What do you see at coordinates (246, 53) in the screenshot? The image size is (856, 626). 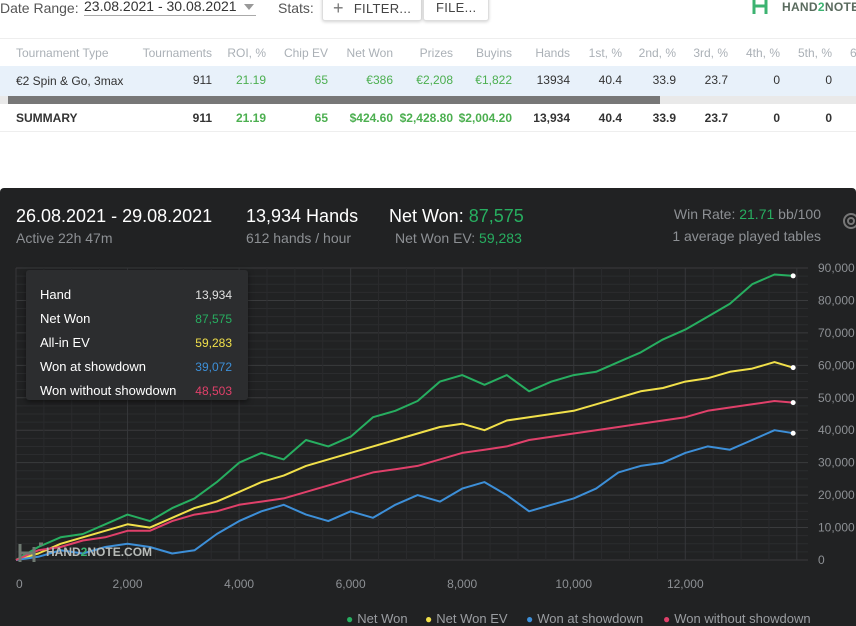 I see `col-header: ROI, %` at bounding box center [246, 53].